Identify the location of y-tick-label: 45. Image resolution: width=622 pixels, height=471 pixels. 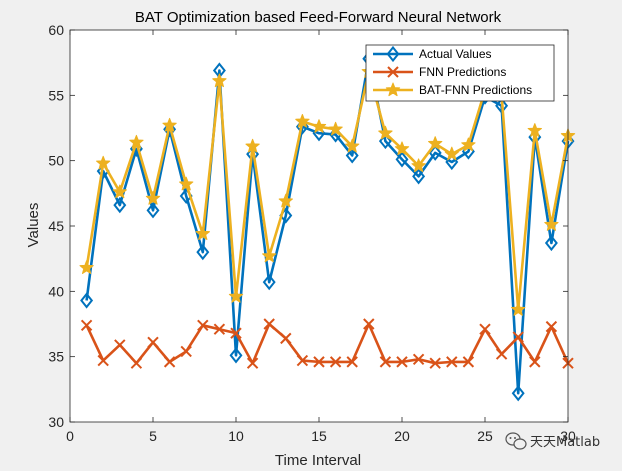
(56, 226).